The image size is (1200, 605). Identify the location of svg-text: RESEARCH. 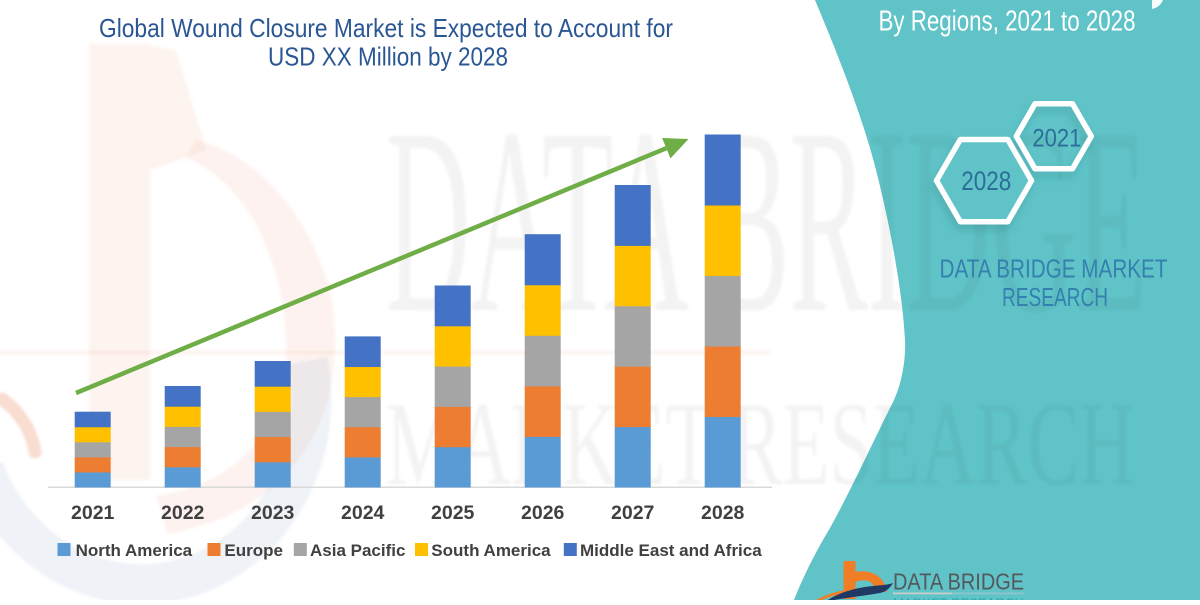
(1055, 297).